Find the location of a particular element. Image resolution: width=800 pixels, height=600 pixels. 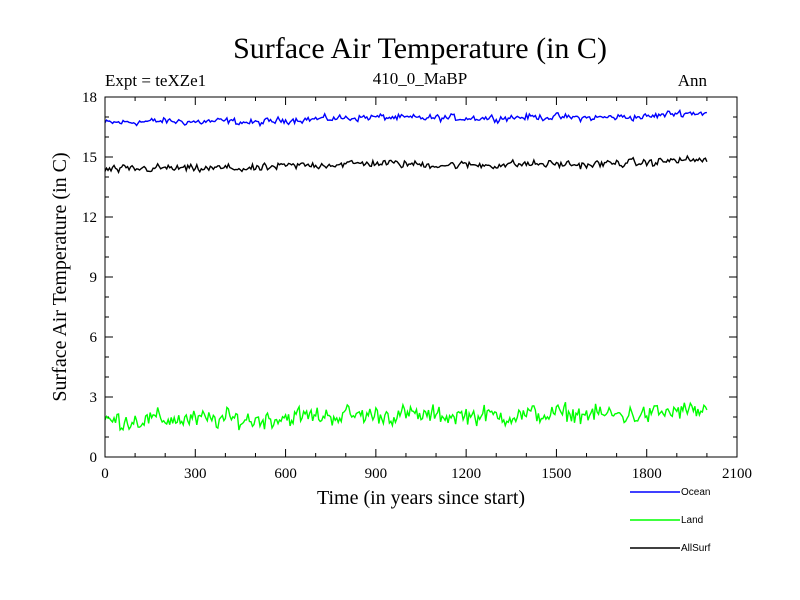

x-tick-label: 1500 is located at coordinates (556, 474).